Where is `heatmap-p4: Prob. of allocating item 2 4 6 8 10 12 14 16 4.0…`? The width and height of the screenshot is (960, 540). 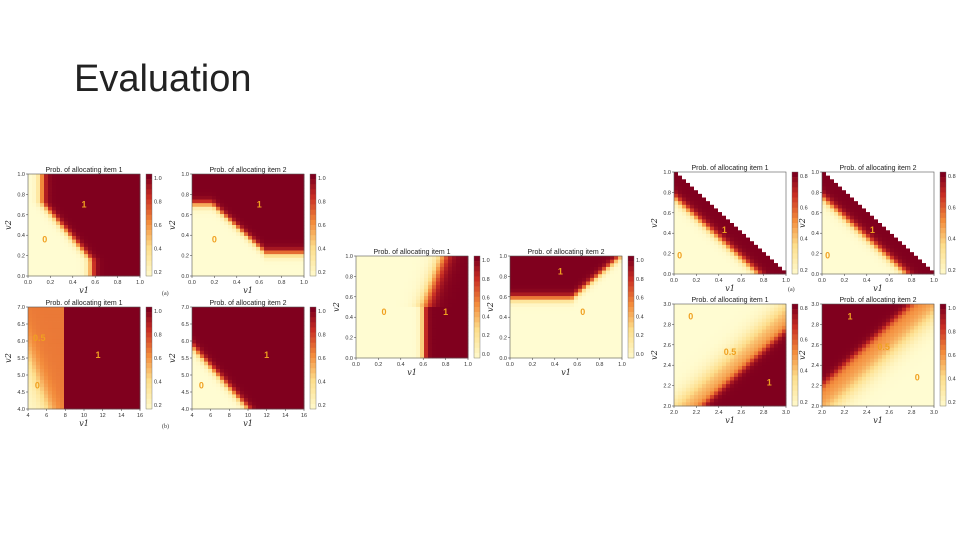
heatmap-p4: Prob. of allocating item 2 4 6 8 10 12 14 16 4.0… is located at coordinates (247, 363).